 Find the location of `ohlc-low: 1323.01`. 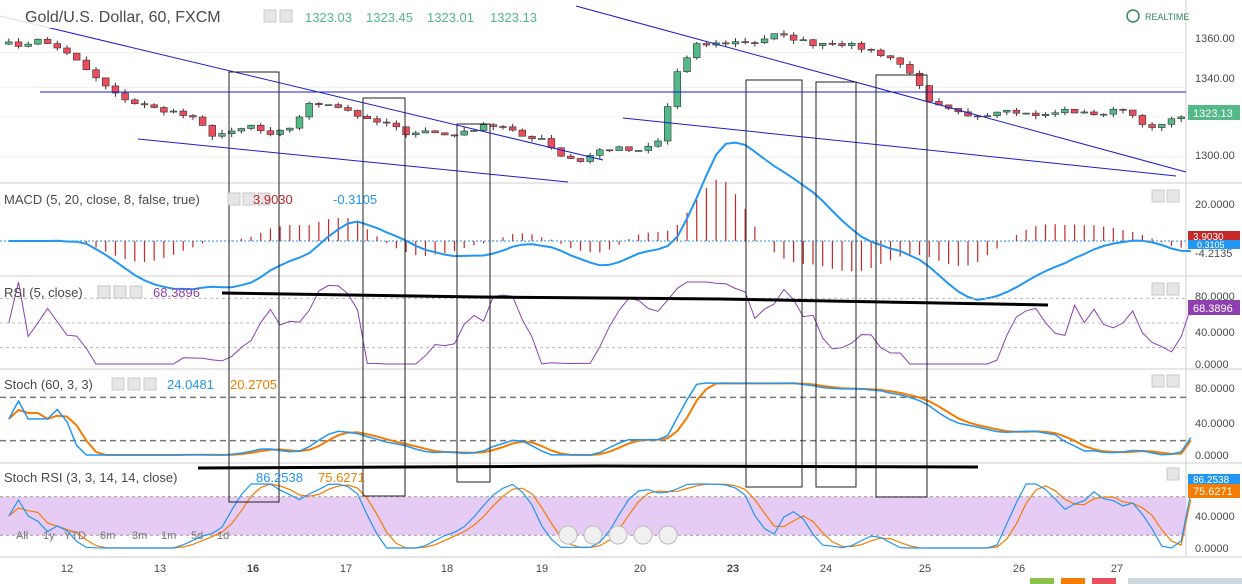

ohlc-low: 1323.01 is located at coordinates (450, 17).